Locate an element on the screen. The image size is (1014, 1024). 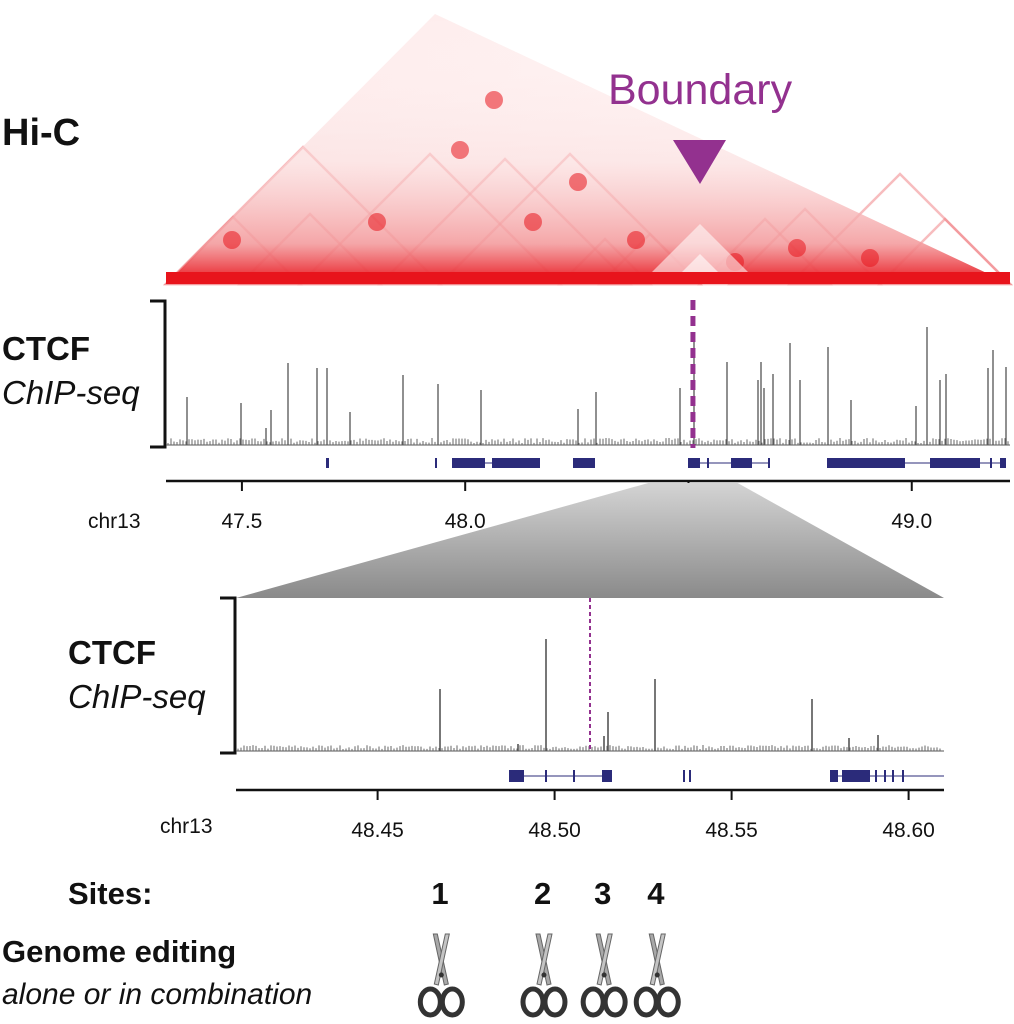
track-bottom-label-line1: CTCF is located at coordinates (112, 652).